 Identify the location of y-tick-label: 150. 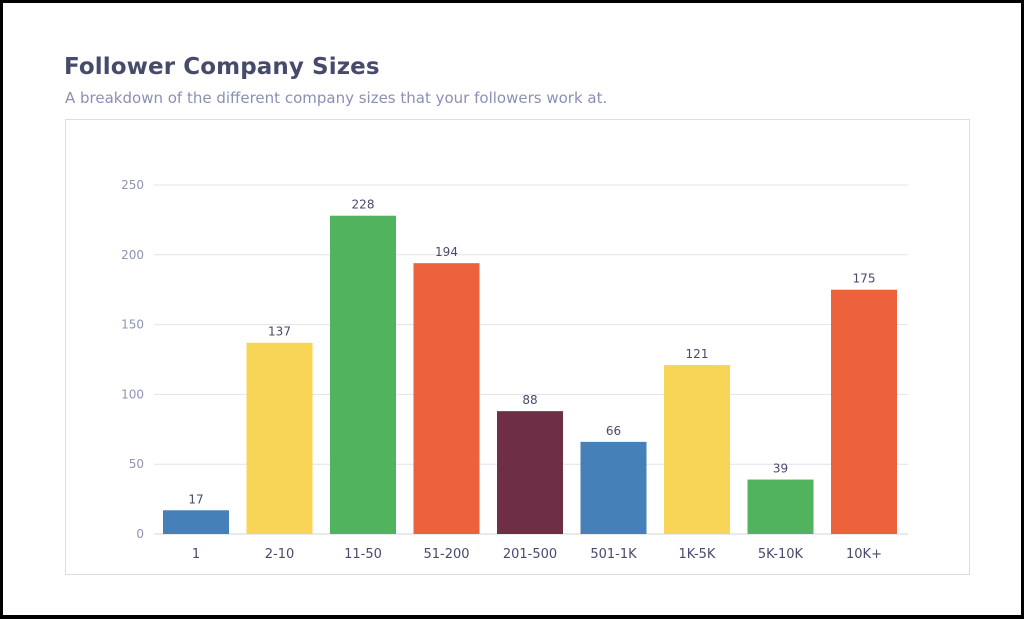
(132, 325).